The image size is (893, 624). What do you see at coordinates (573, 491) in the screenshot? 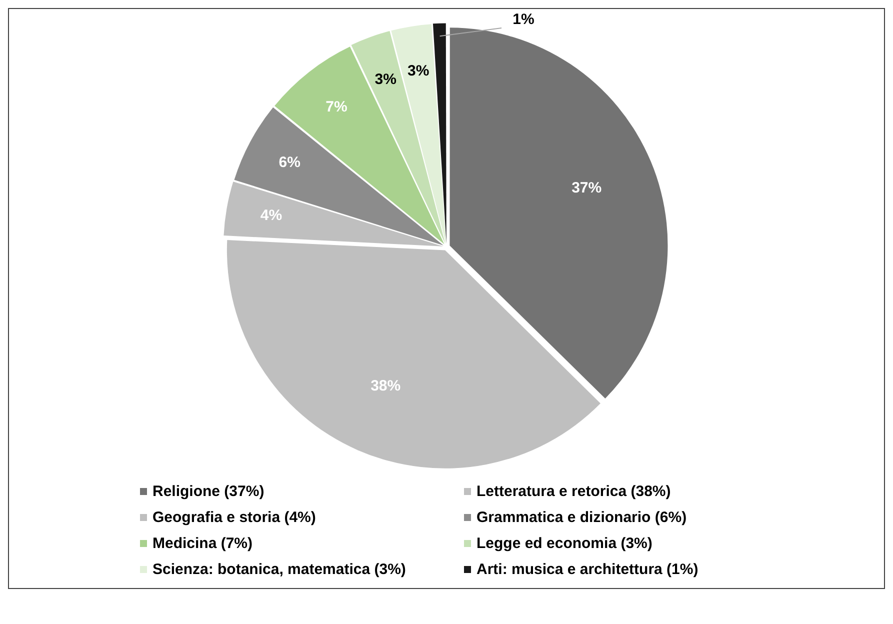
I see `legend-label: Letteratura e retorica (38%)` at bounding box center [573, 491].